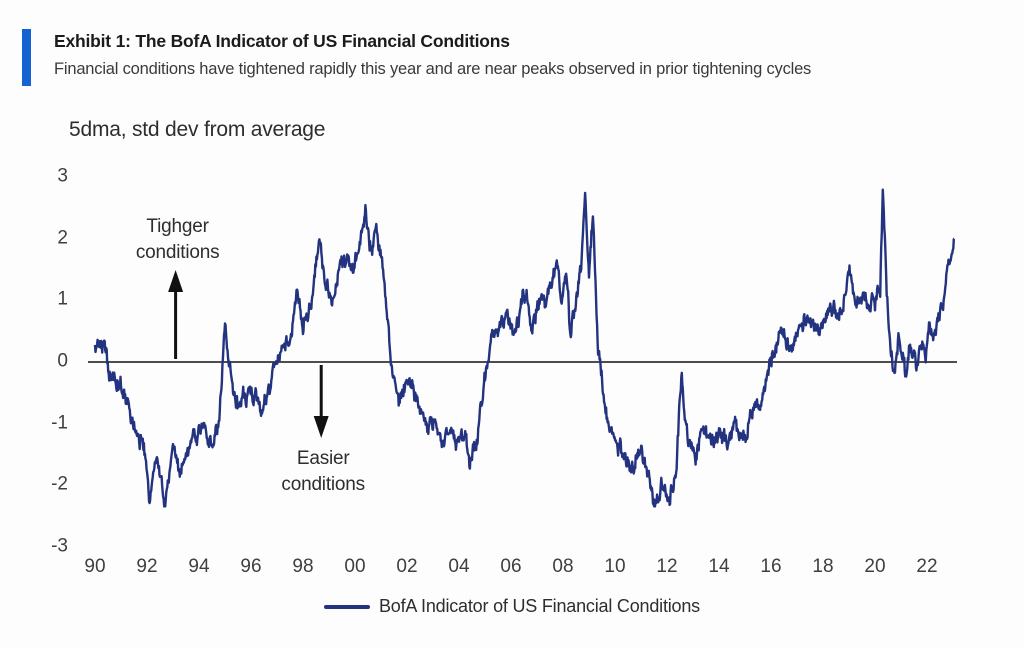  Describe the element at coordinates (927, 566) in the screenshot. I see `x-tick-label: 22` at that location.